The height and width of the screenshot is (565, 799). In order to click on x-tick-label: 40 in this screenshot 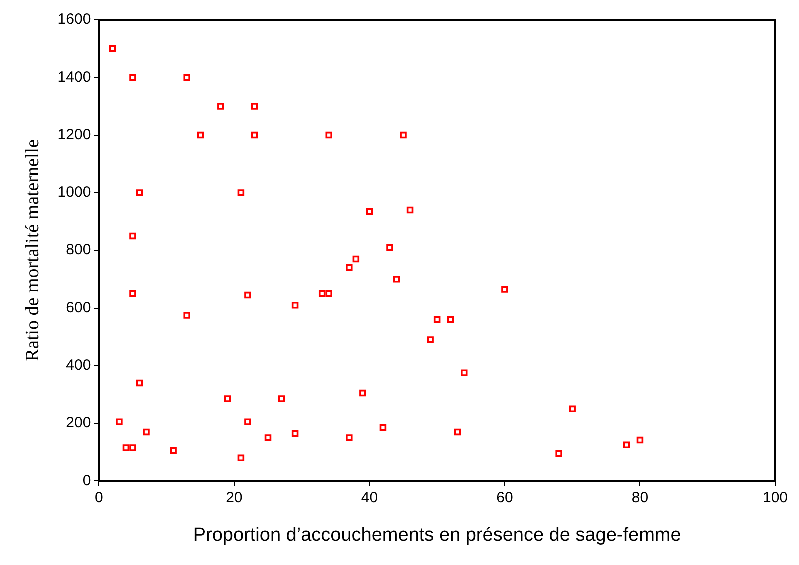, I will do `click(369, 497)`.